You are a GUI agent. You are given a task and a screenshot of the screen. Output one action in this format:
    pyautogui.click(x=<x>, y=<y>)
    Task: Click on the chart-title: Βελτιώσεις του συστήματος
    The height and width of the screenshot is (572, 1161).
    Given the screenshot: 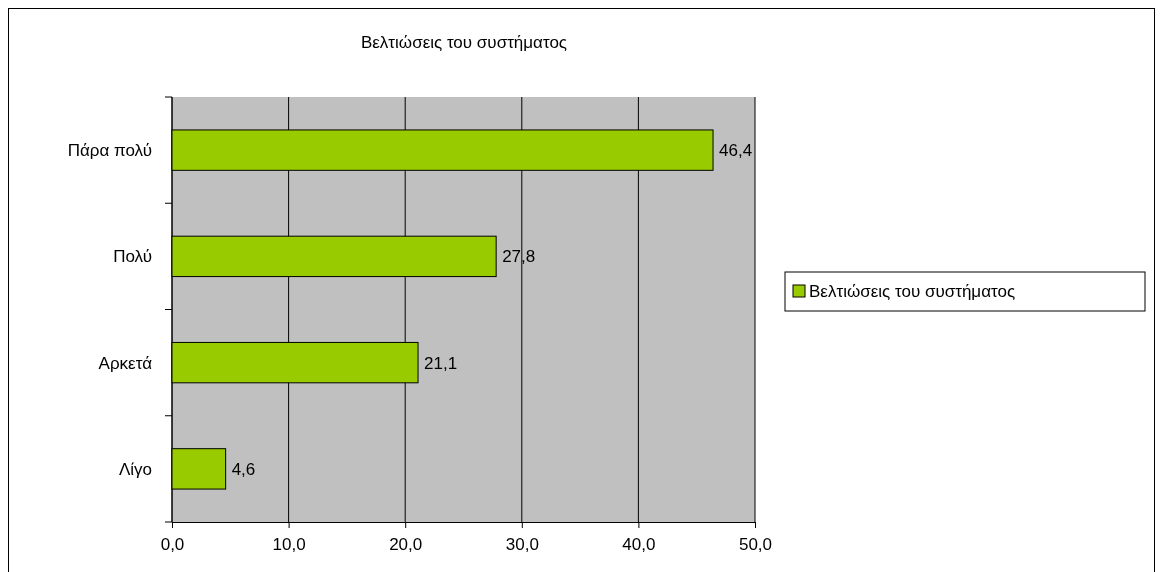 What is the action you would take?
    pyautogui.click(x=464, y=42)
    